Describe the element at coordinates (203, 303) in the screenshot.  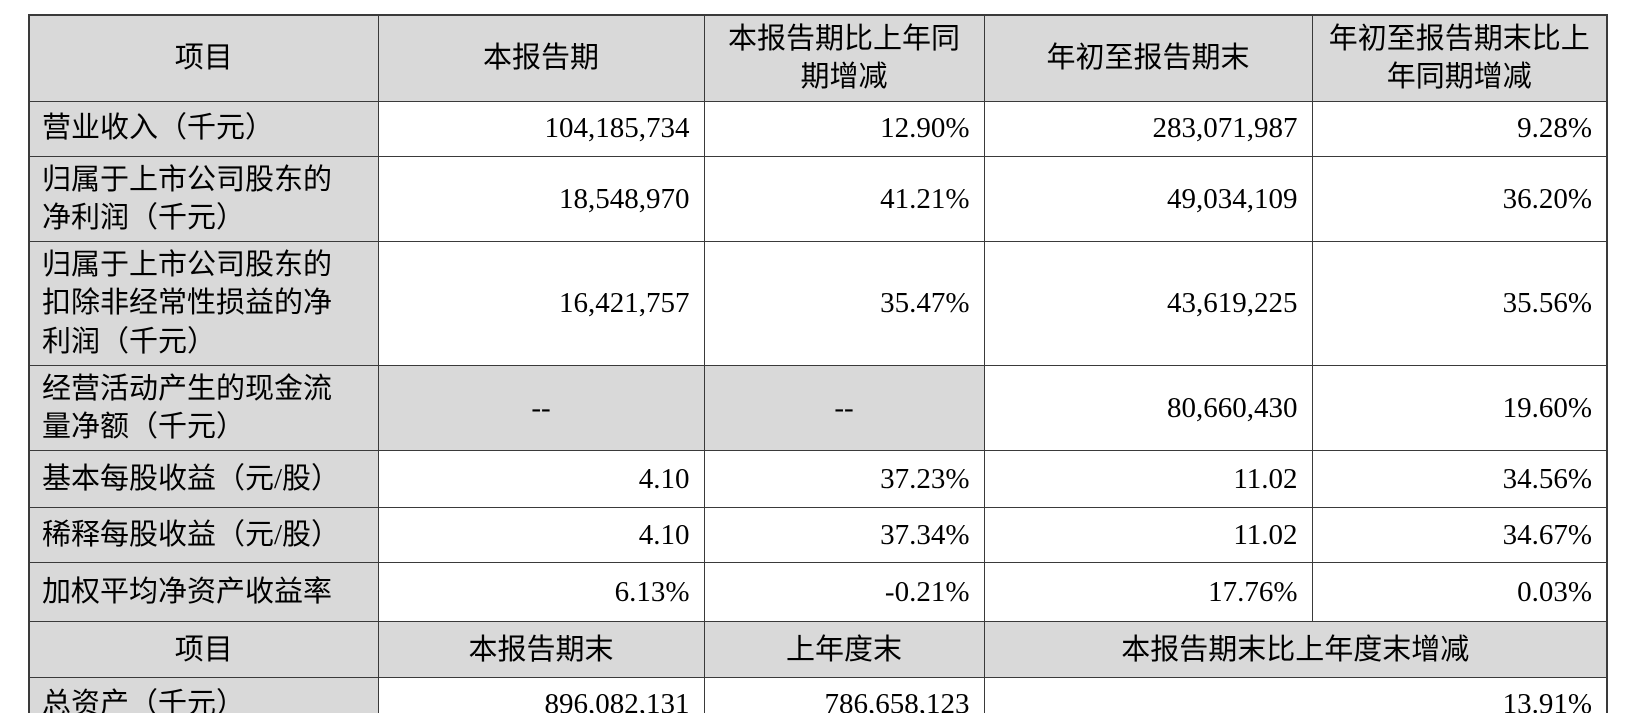
I see `row-label: 归属于上市公司股东的扣除非经常性损益的净利润（千元）` at that location.